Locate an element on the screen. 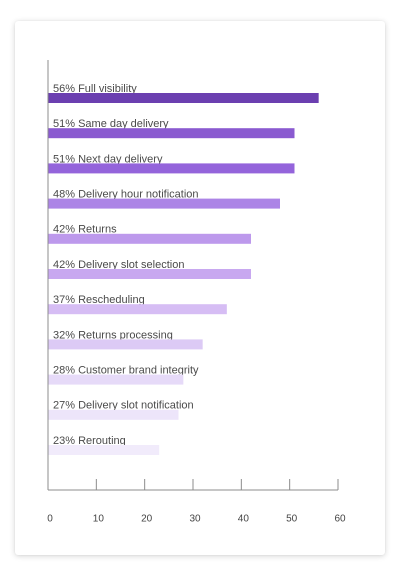 The width and height of the screenshot is (400, 578). bar-label: 42% Delivery slot selection is located at coordinates (118, 265).